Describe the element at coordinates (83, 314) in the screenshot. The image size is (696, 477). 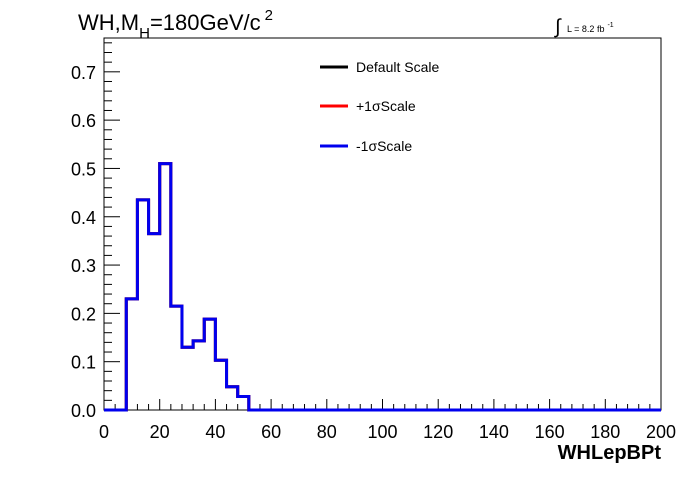
I see `y-tick-label: 0.2` at that location.